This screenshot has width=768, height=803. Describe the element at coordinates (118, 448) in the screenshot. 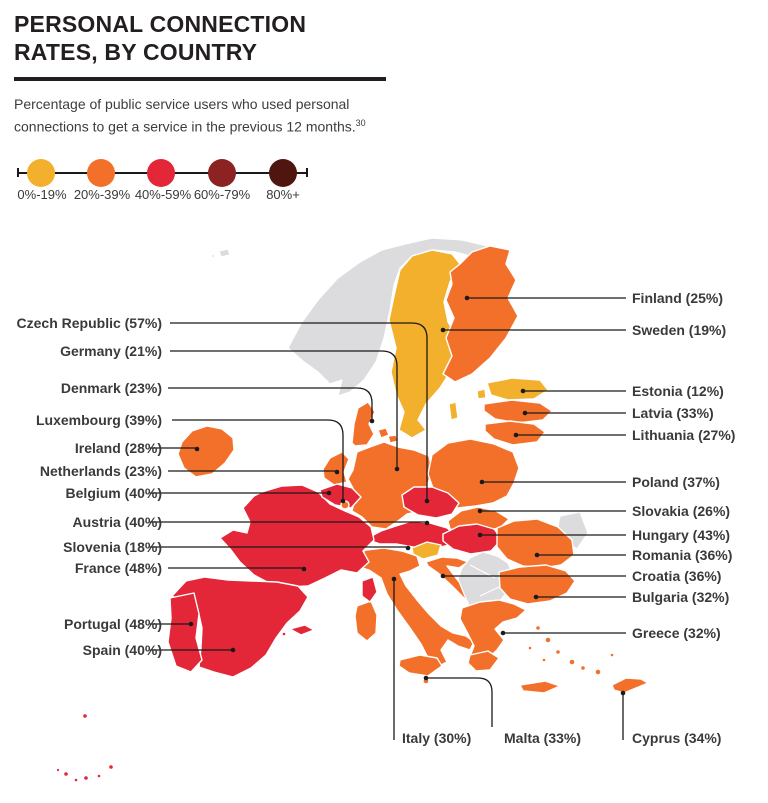

I see `country-label-ireland: Ireland (28%)` at that location.